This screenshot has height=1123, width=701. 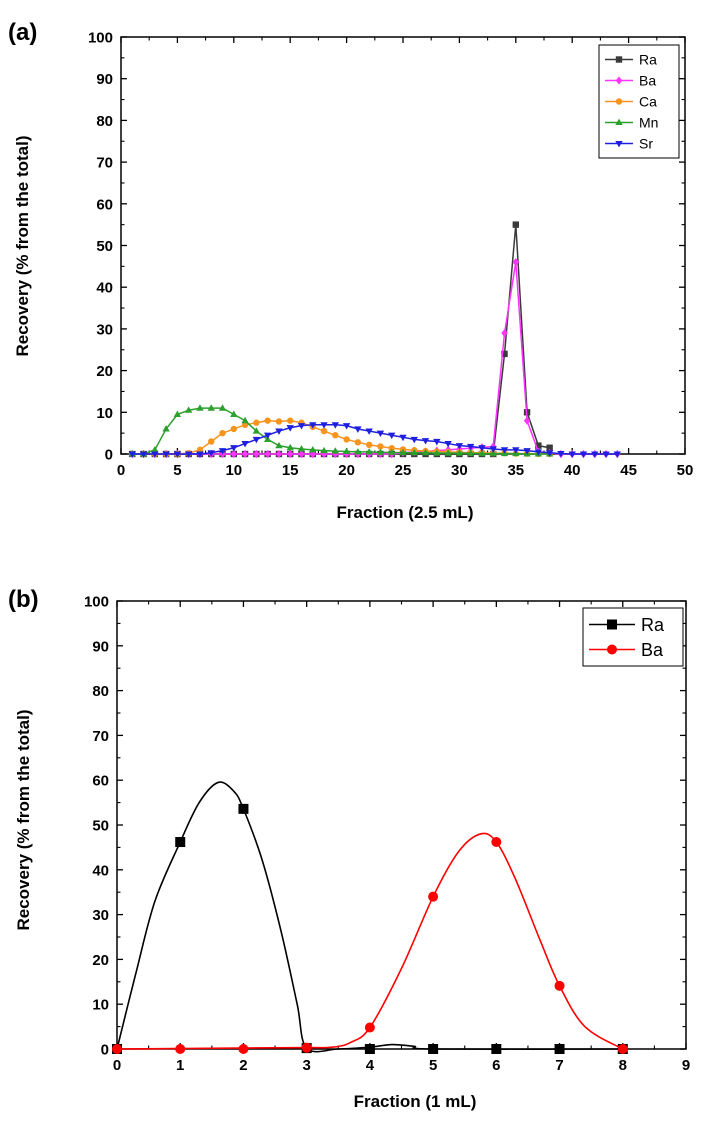 What do you see at coordinates (549, 447) in the screenshot?
I see `panel-a-series-ra-point` at bounding box center [549, 447].